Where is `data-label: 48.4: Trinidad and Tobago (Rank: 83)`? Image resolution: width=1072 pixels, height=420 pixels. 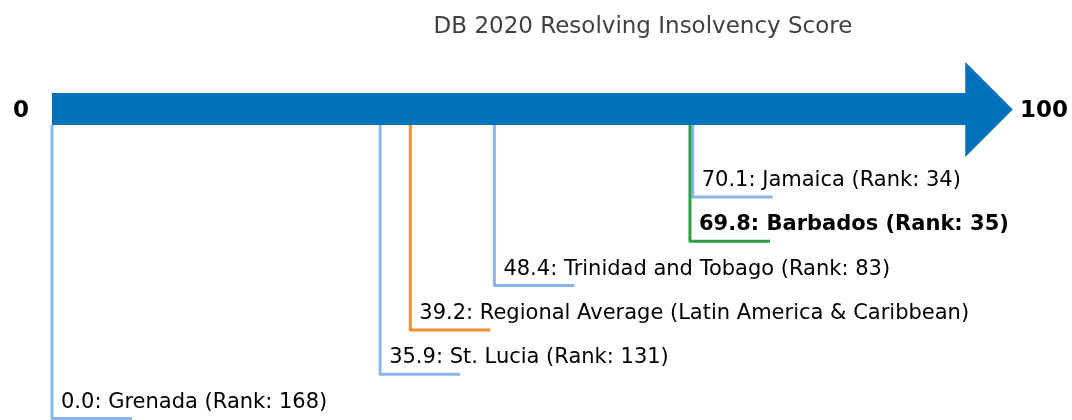
data-label: 48.4: Trinidad and Tobago (Rank: 83) is located at coordinates (697, 267).